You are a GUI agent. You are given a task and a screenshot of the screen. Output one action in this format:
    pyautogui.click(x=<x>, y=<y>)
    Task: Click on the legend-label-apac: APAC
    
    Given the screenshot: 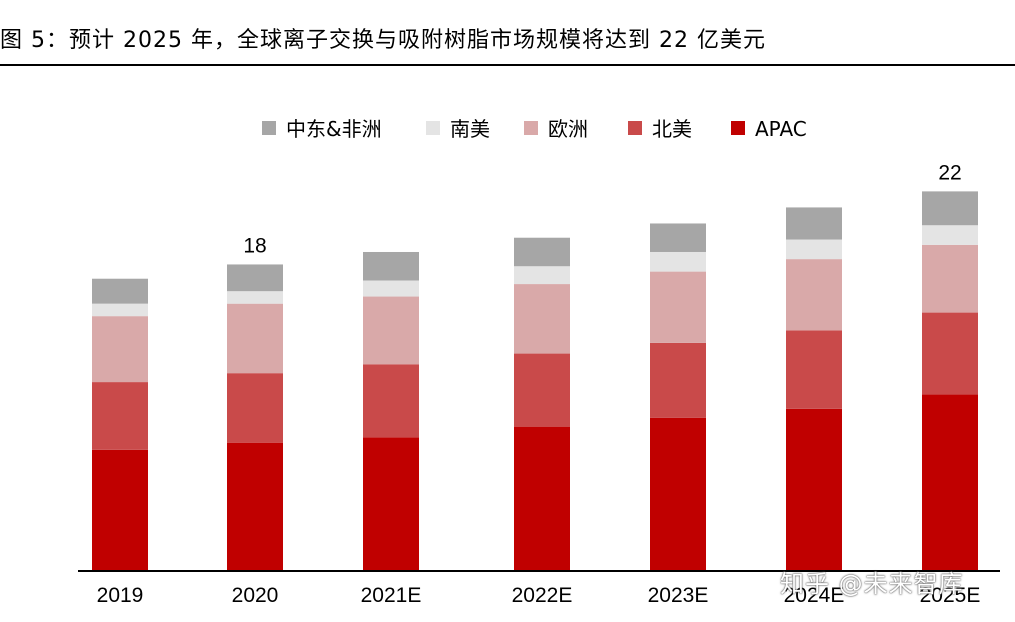 What is the action you would take?
    pyautogui.click(x=781, y=129)
    